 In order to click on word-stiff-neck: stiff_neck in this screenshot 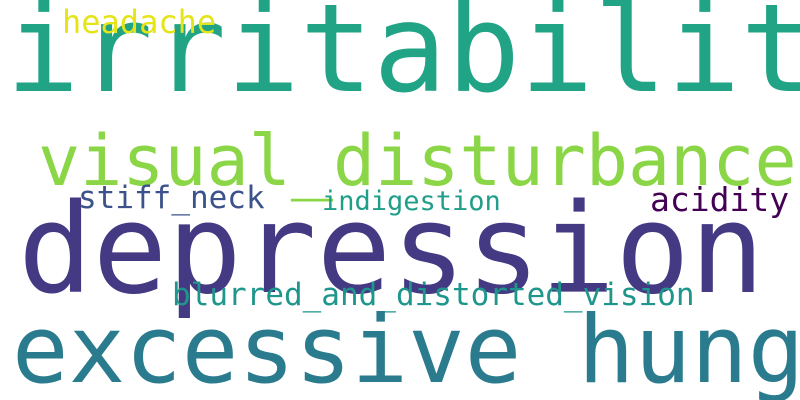, I will do `click(171, 198)`.